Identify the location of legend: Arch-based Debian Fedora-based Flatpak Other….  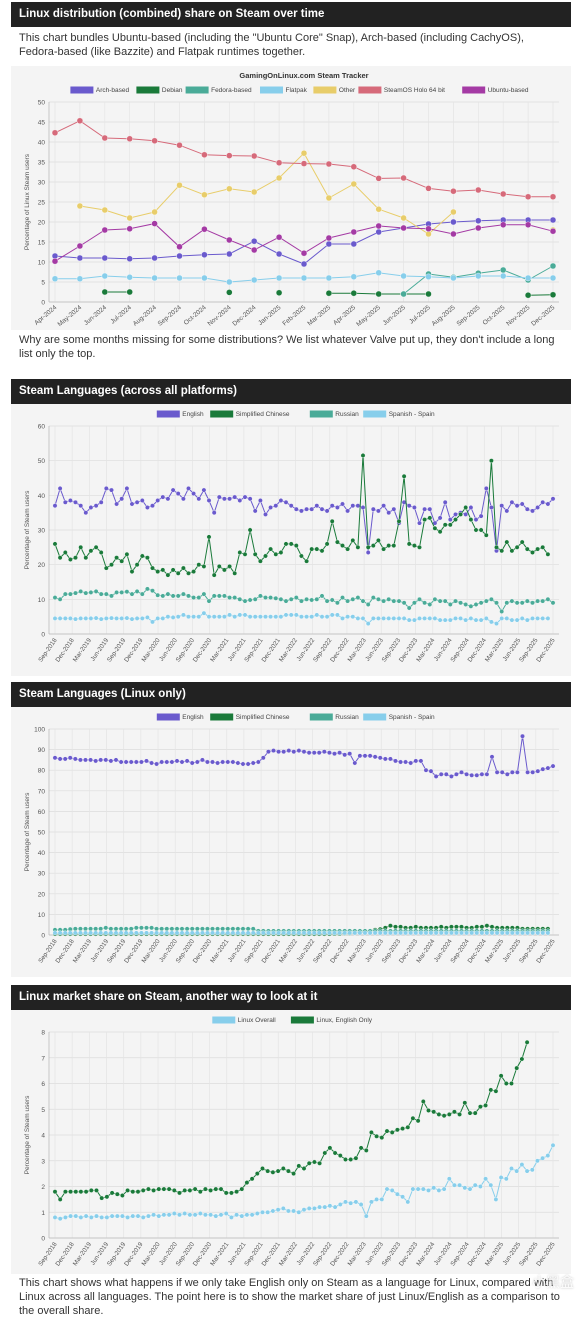
(299, 90).